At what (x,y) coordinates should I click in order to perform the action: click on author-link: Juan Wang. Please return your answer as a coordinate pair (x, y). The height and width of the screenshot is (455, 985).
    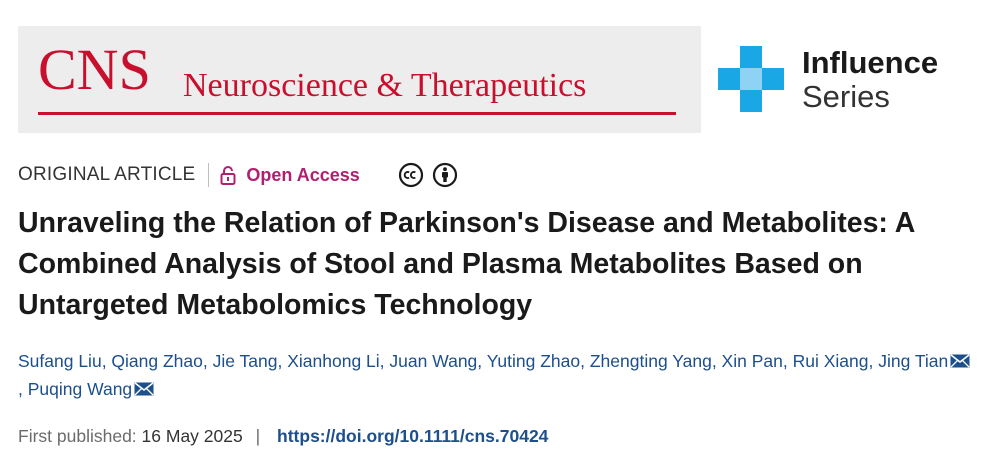
    Looking at the image, I should click on (433, 361).